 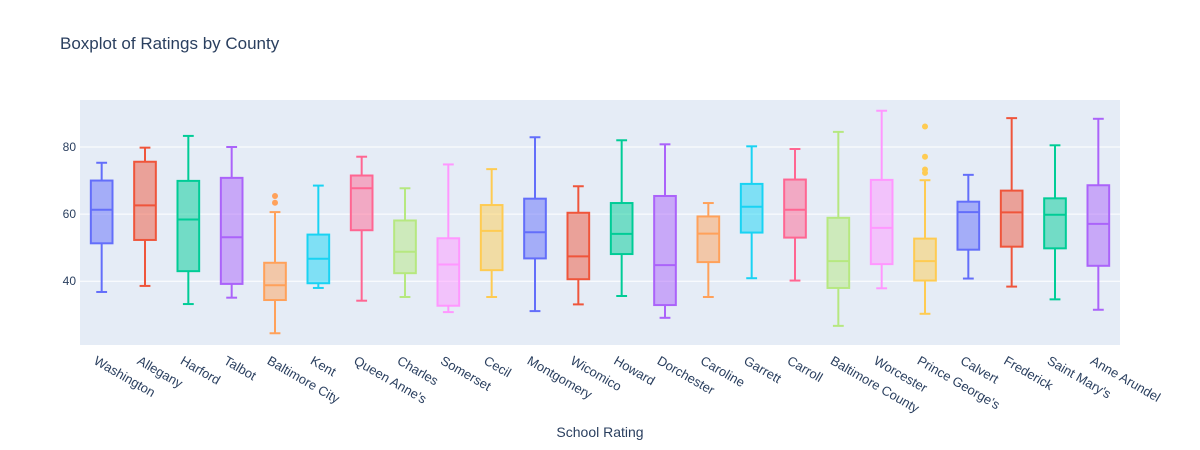 What do you see at coordinates (200, 370) in the screenshot?
I see `x-tick-label: Harford` at bounding box center [200, 370].